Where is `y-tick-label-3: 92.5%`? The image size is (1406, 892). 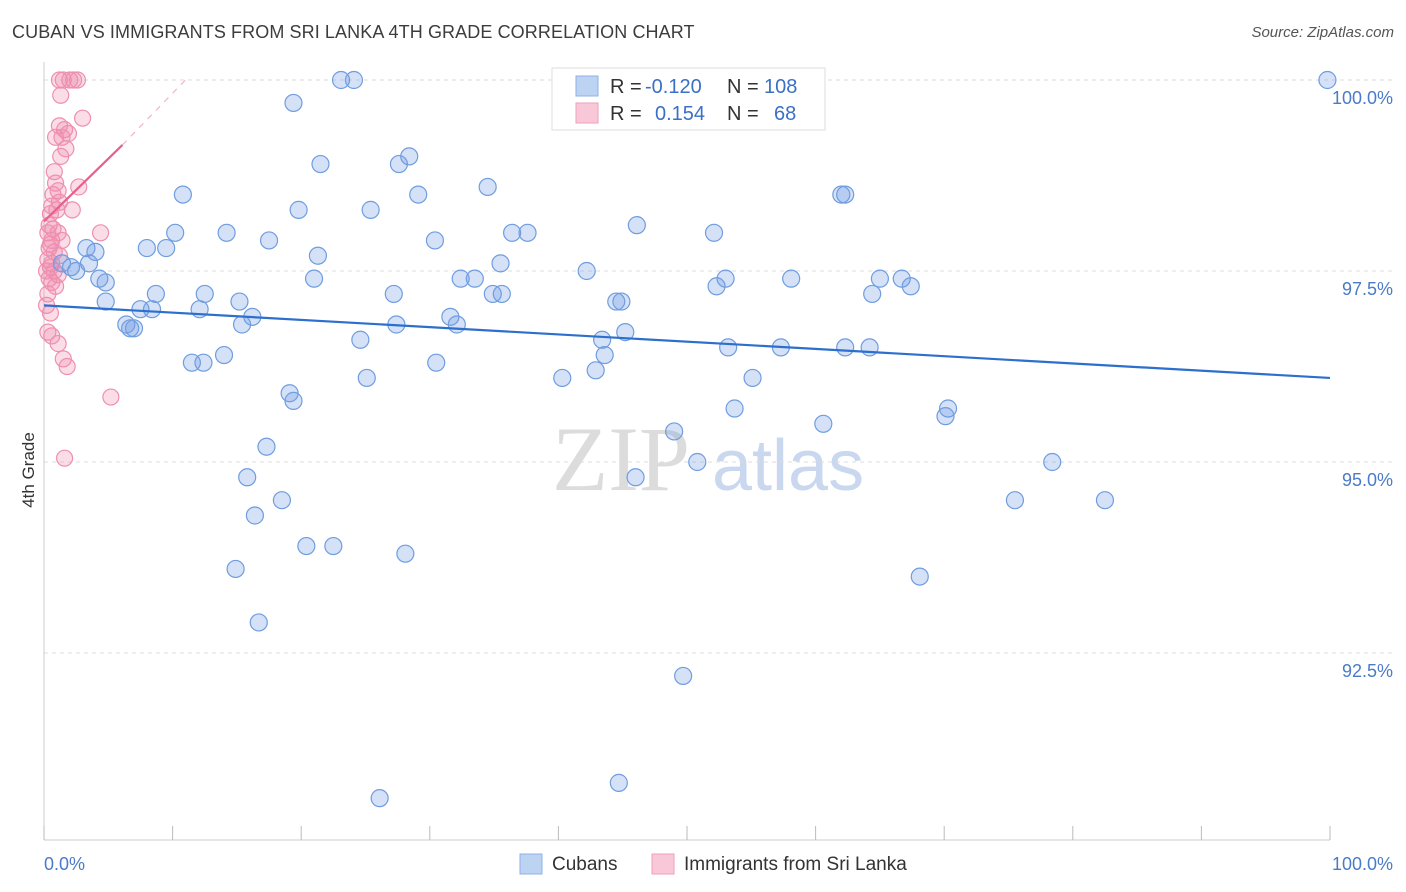 y-tick-label-3: 92.5% is located at coordinates (1367, 671).